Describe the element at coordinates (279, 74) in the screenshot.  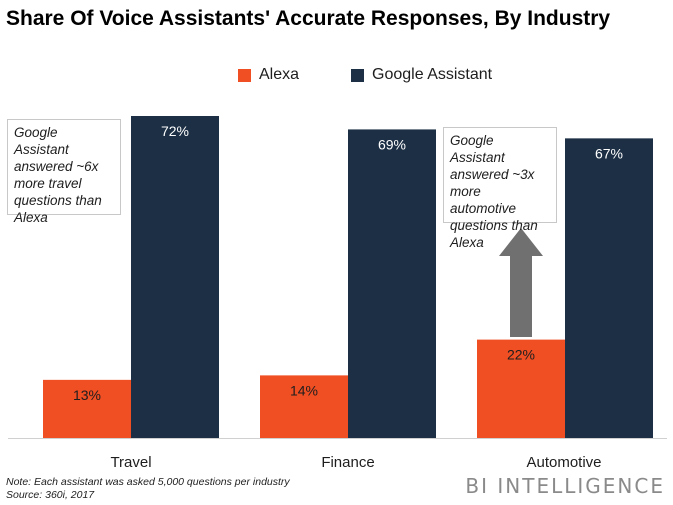
I see `legend-label-alexa: Alexa` at that location.